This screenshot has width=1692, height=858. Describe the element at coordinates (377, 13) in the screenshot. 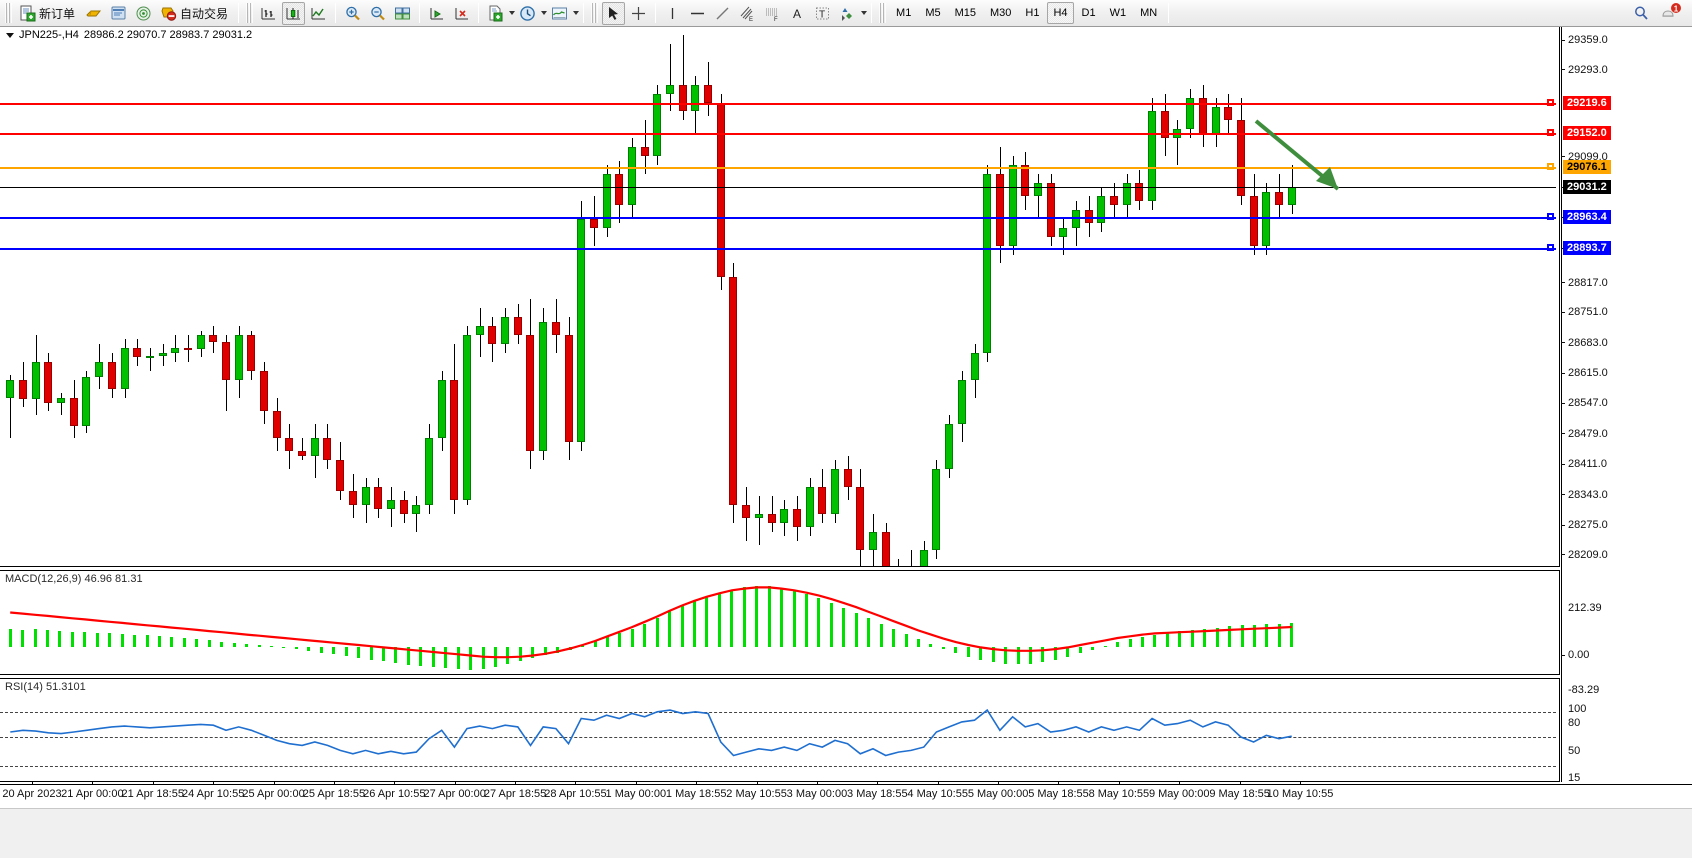

I see `zoom-out-button` at that location.